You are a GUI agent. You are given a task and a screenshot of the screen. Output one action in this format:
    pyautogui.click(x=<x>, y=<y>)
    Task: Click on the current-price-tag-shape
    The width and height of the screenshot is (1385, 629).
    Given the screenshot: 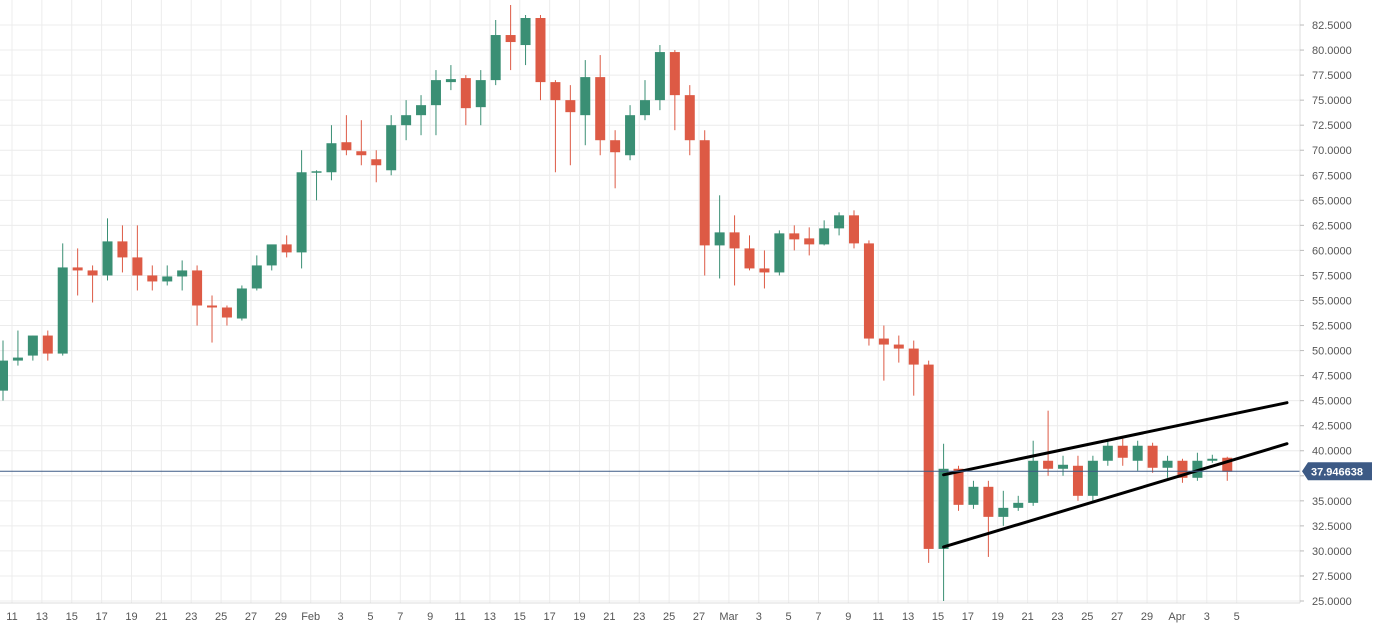 What is the action you would take?
    pyautogui.click(x=1337, y=471)
    